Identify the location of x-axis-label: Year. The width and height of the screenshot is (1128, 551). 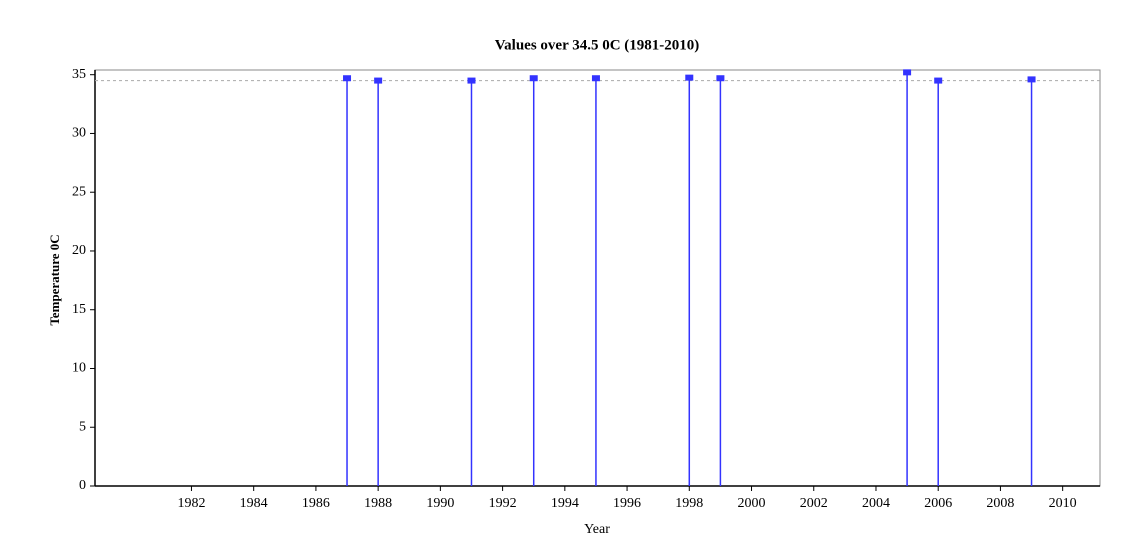
(597, 529).